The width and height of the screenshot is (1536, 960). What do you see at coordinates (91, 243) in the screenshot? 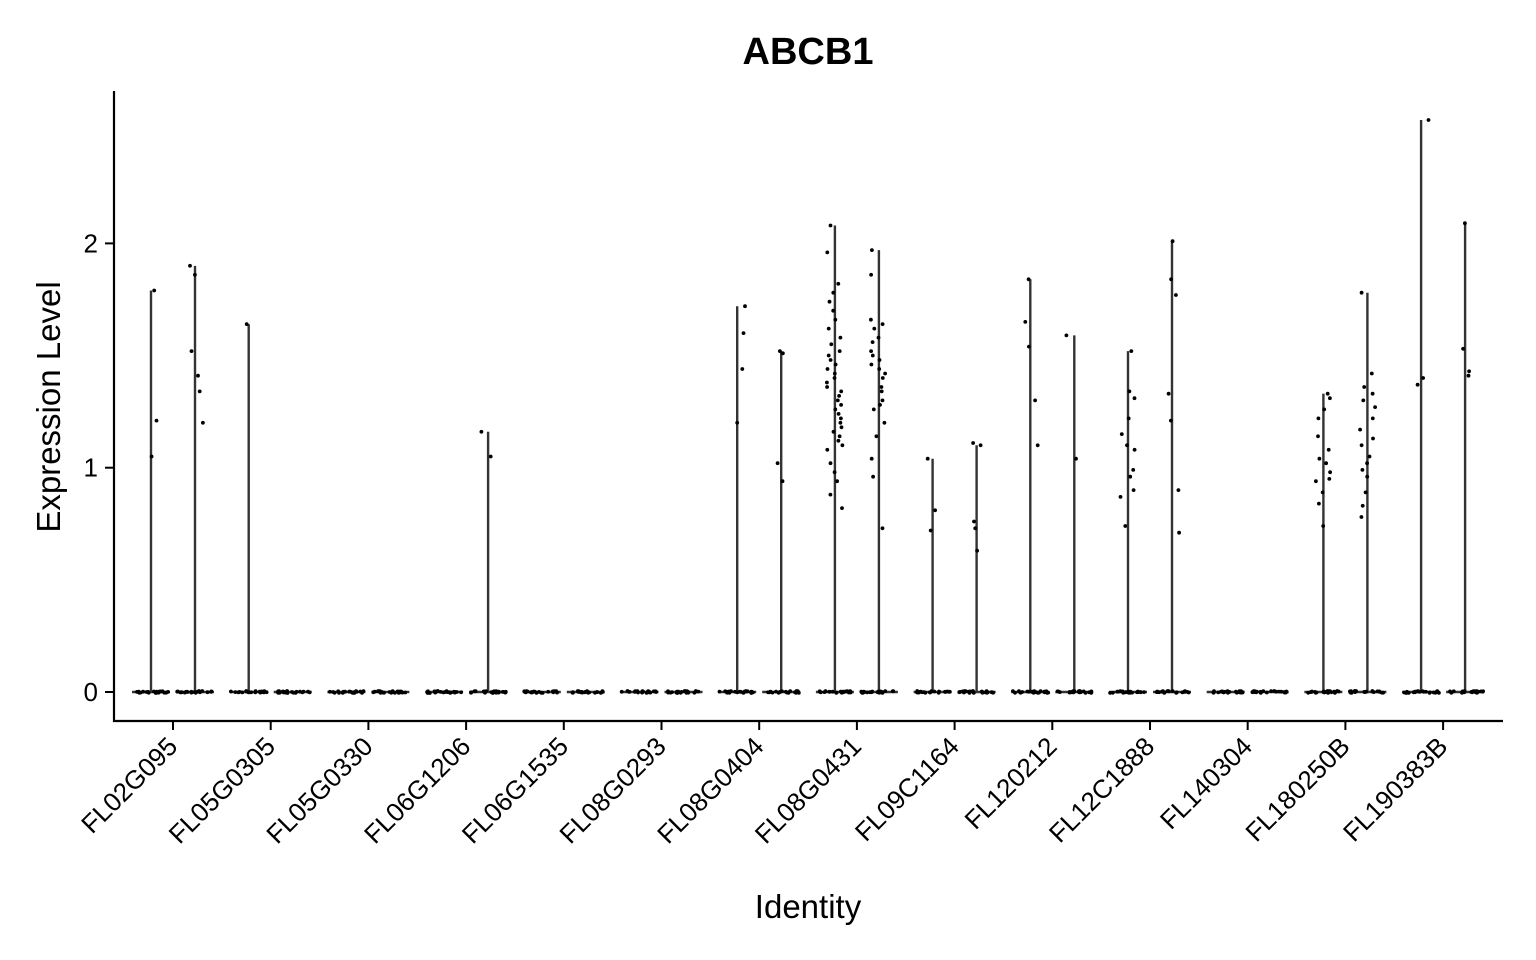
I see `y-tick-label: 2` at bounding box center [91, 243].